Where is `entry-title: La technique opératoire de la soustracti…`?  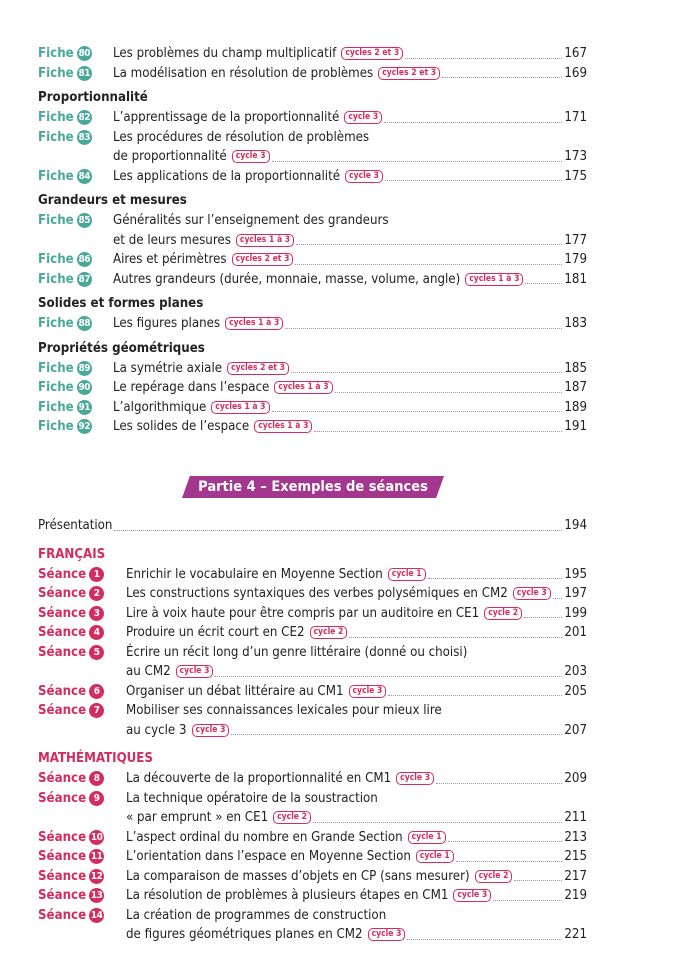 entry-title: La technique opératoire de la soustracti… is located at coordinates (252, 798).